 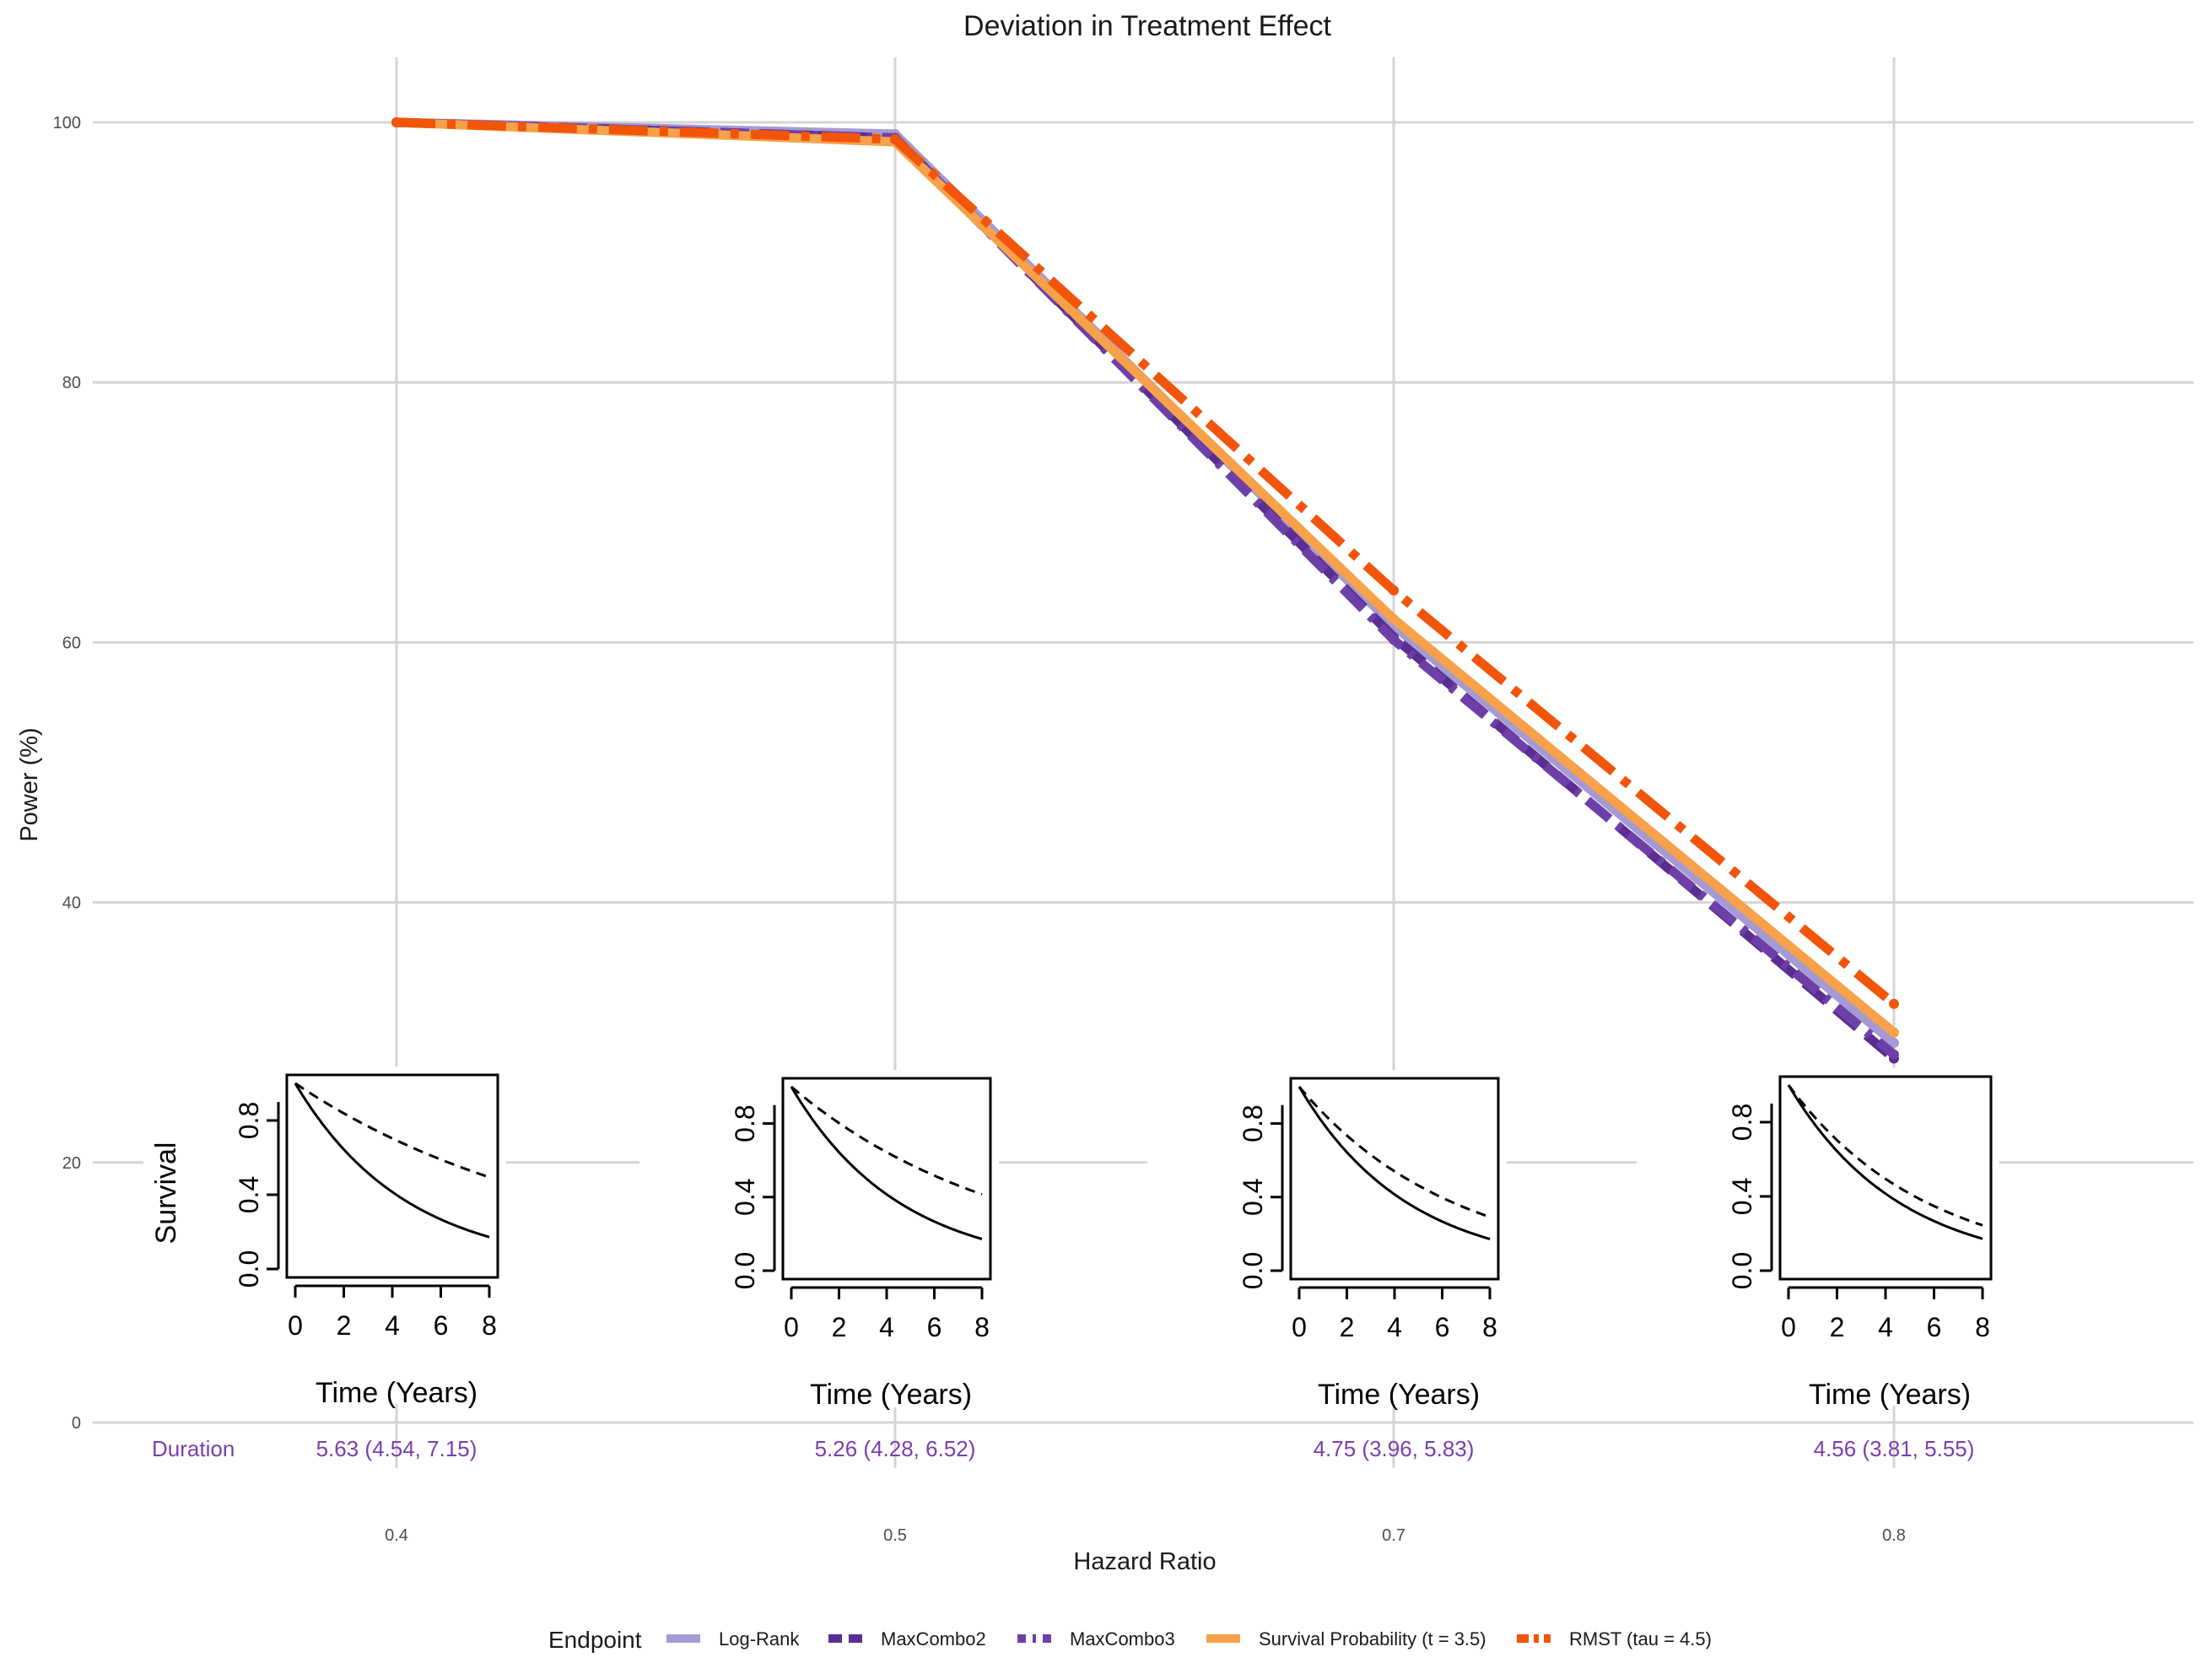 What do you see at coordinates (76, 1424) in the screenshot?
I see `y-tick-label: 0` at bounding box center [76, 1424].